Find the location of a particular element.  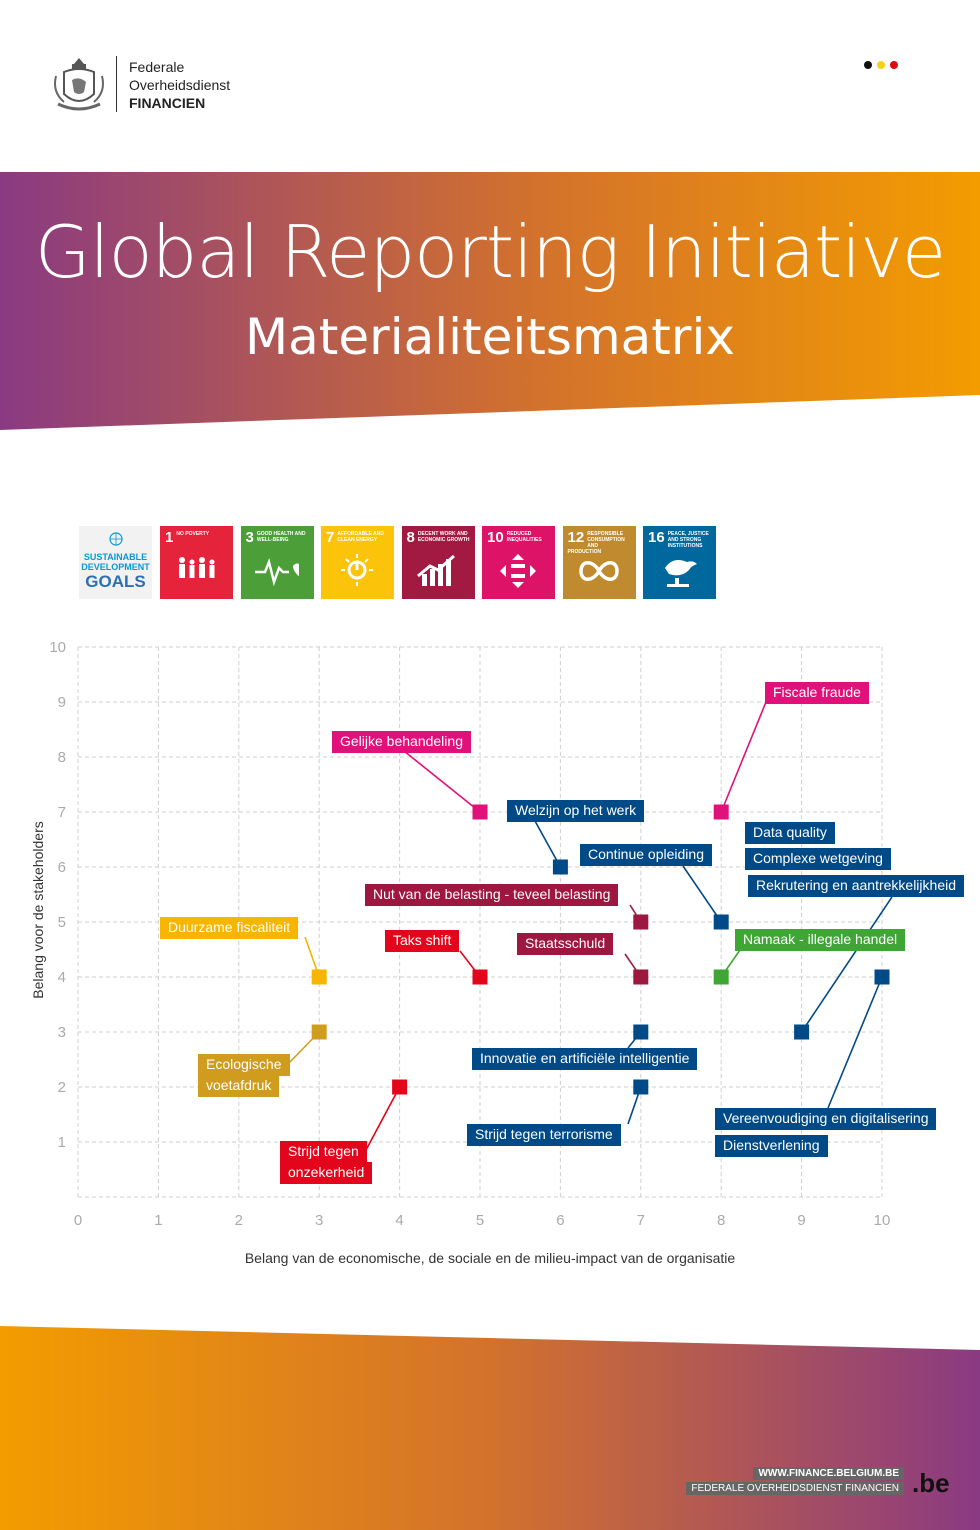

growth-chart-icon is located at coordinates (435, 570).